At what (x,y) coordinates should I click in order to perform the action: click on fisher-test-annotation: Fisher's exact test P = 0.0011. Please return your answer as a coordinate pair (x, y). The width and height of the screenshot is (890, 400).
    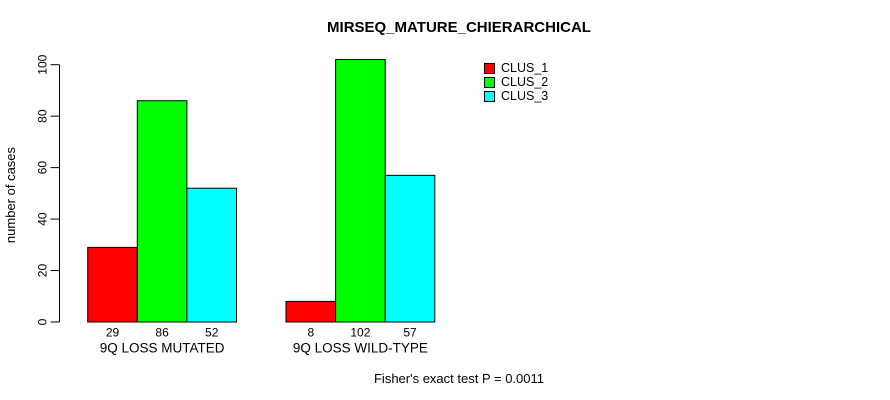
    Looking at the image, I should click on (458, 378).